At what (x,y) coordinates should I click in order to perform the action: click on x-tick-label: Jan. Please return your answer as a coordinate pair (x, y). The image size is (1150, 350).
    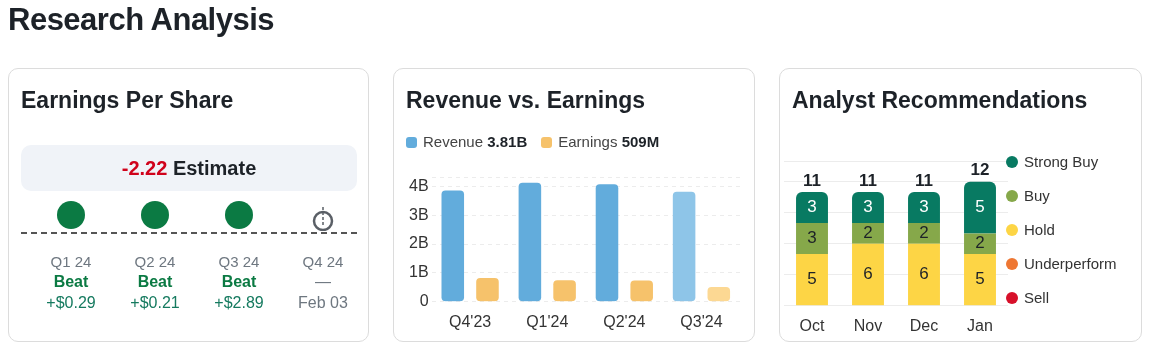
    Looking at the image, I should click on (980, 325).